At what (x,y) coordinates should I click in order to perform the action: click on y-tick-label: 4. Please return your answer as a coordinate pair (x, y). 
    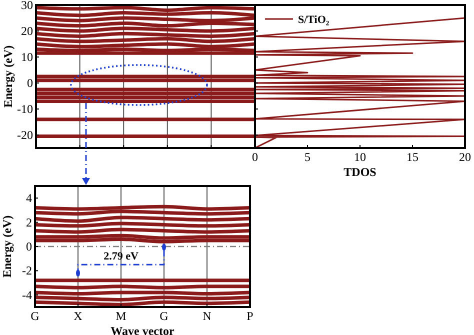
    Looking at the image, I should click on (29, 198).